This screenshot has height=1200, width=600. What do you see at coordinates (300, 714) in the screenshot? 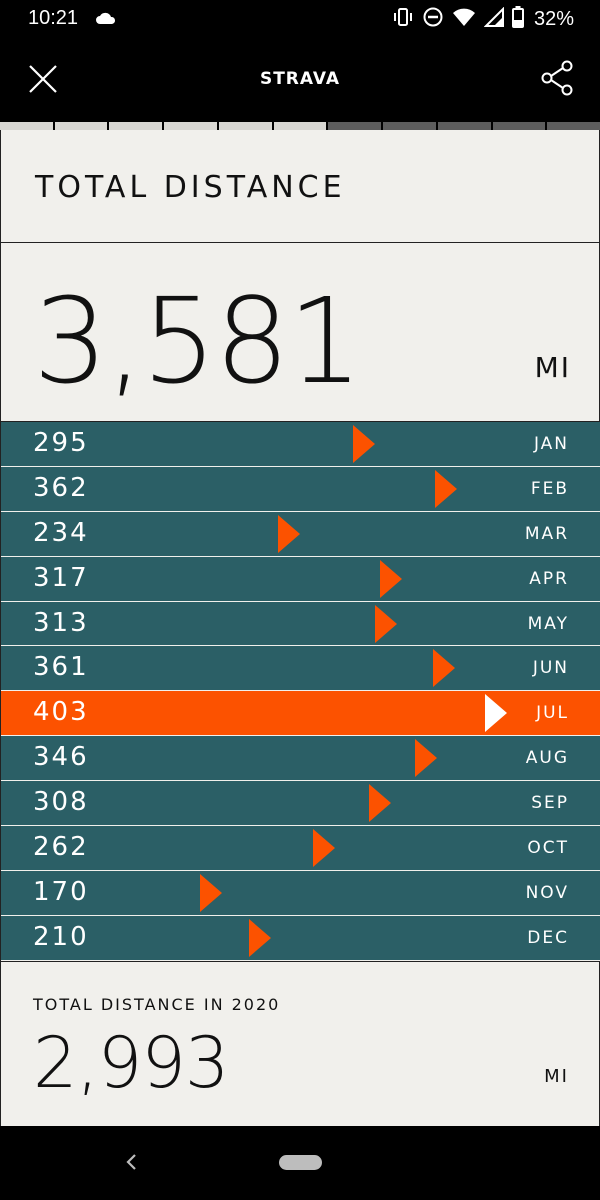
I see `month-row-jul: 403 JUL` at bounding box center [300, 714].